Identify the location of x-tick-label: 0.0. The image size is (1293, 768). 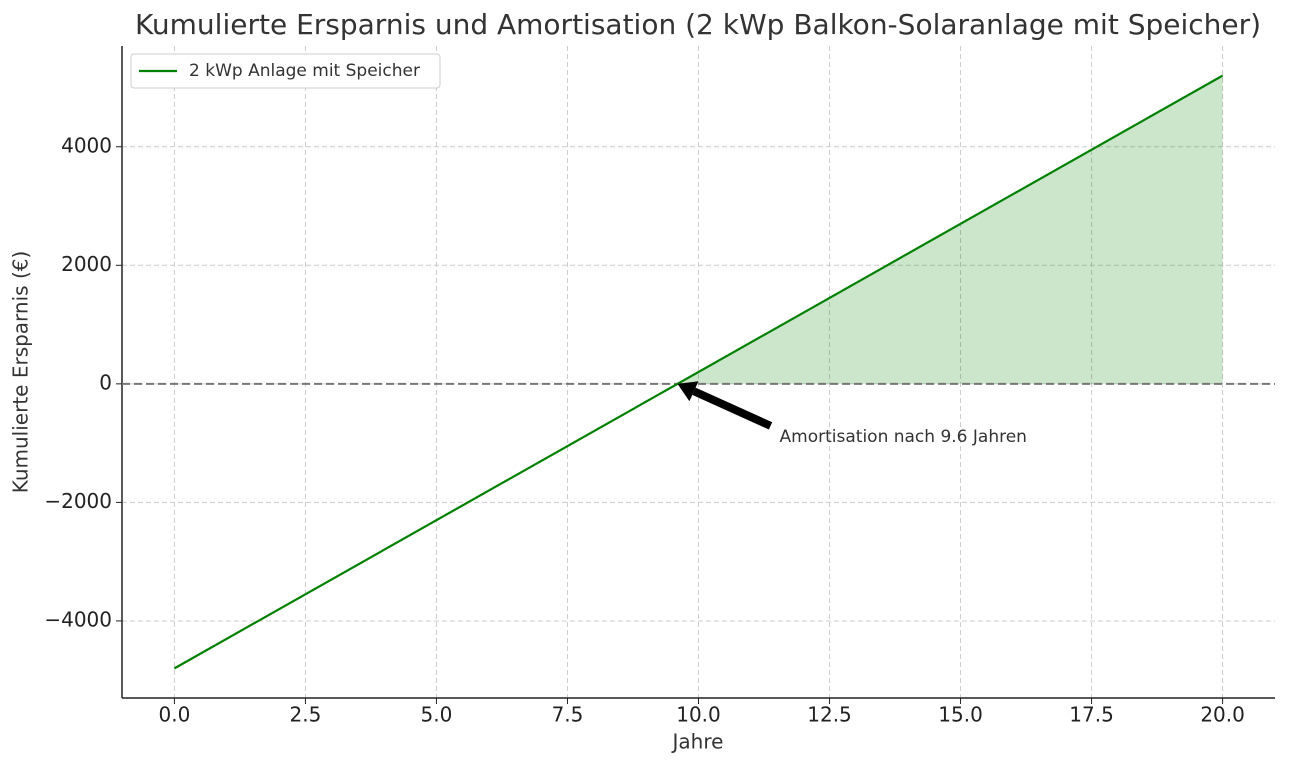
(175, 715).